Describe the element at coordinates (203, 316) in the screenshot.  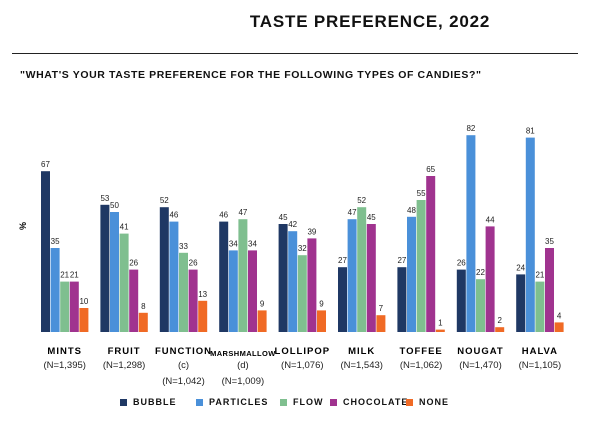
I see `bar-none-function` at that location.